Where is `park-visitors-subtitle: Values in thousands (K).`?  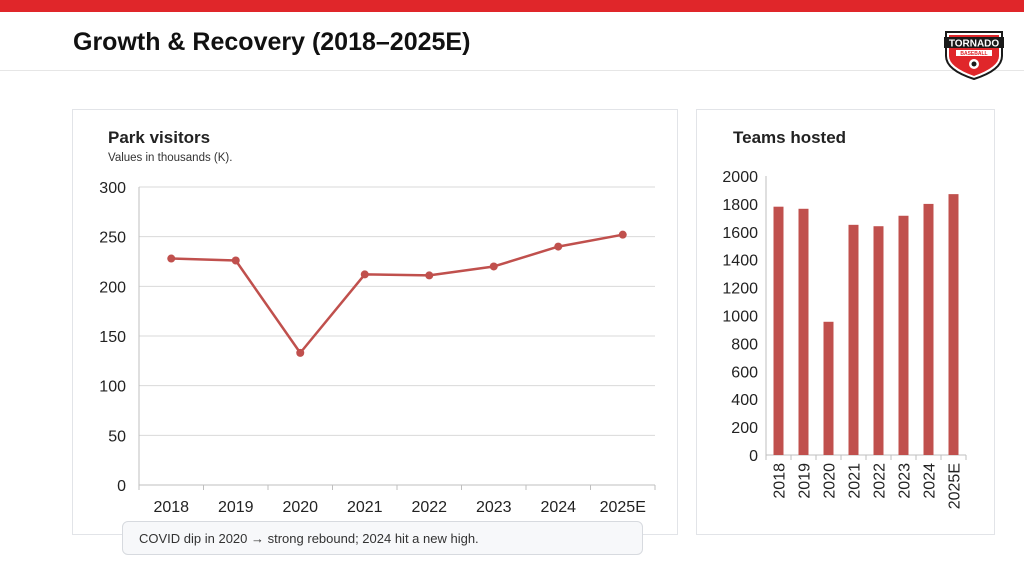 park-visitors-subtitle: Values in thousands (K). is located at coordinates (170, 158).